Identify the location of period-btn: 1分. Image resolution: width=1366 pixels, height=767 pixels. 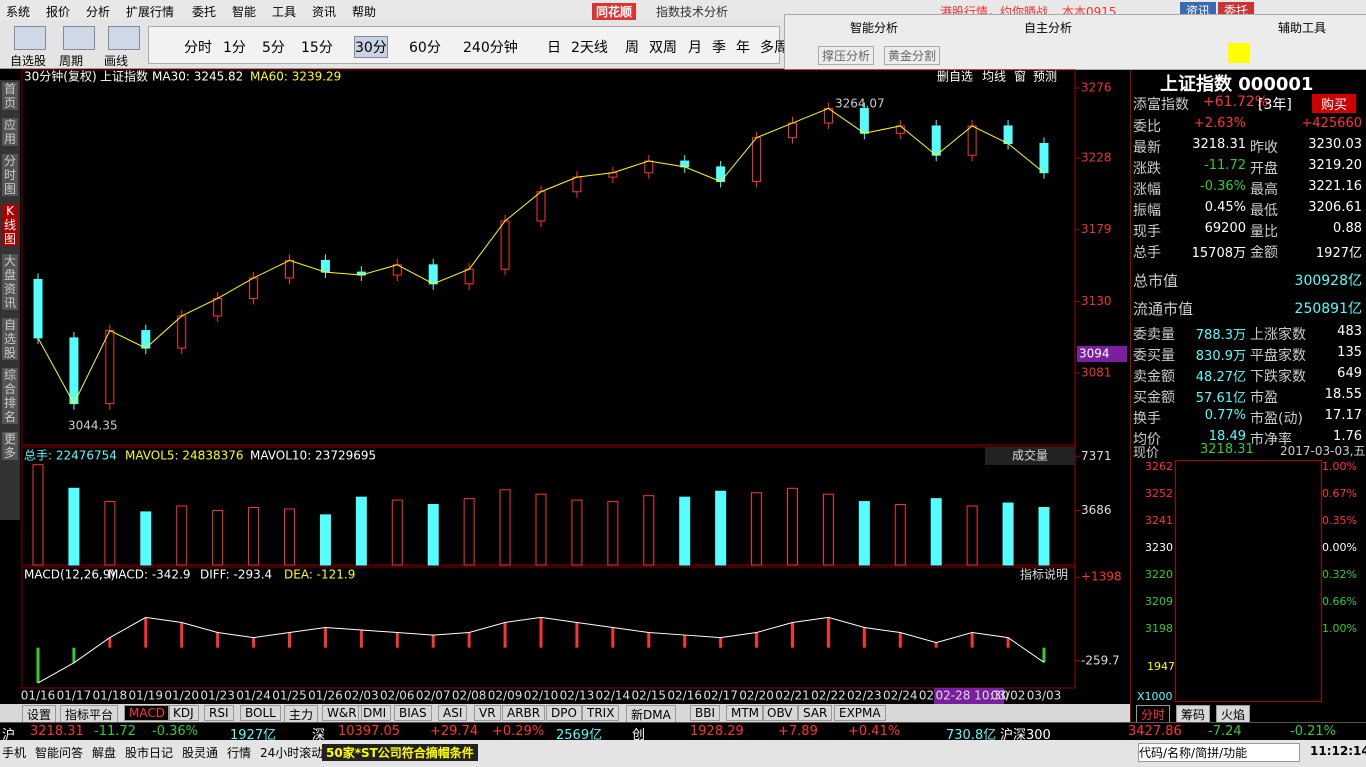
(234, 48).